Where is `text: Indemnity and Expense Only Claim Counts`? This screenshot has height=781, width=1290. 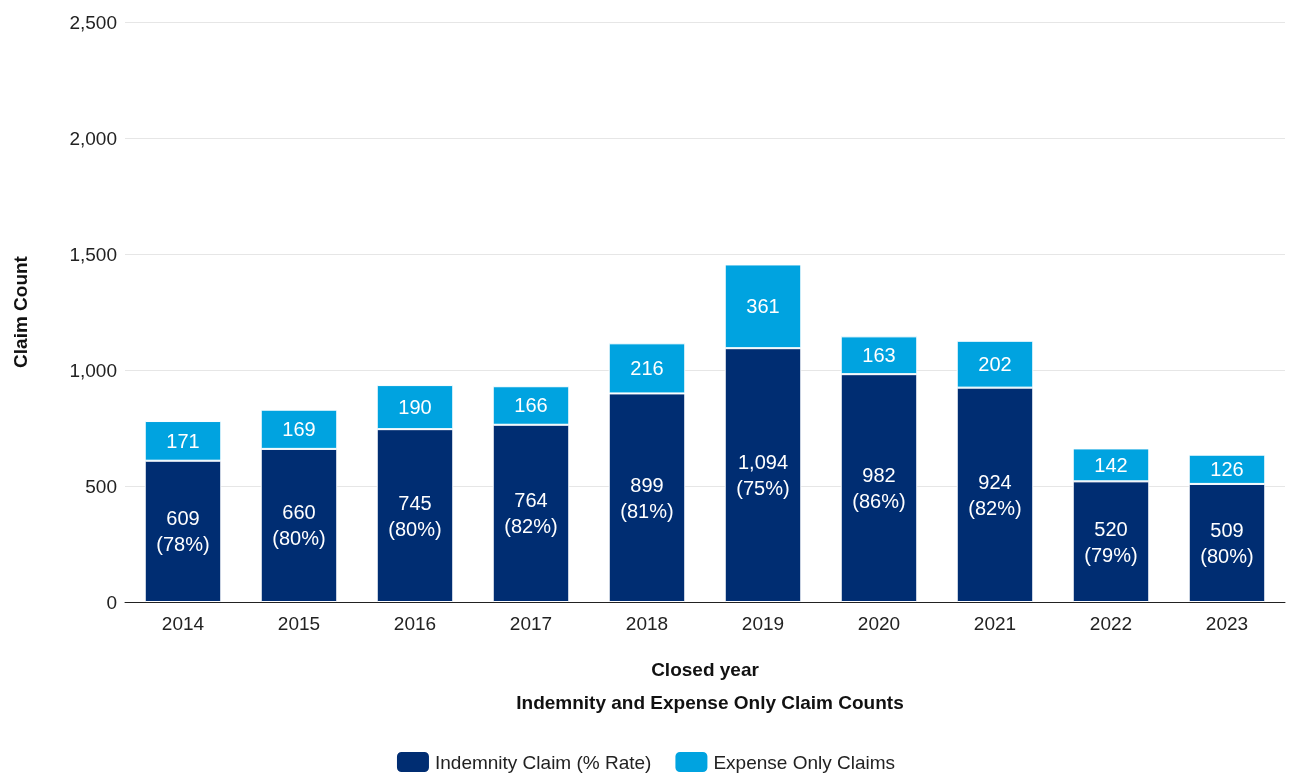
text: Indemnity and Expense Only Claim Counts is located at coordinates (710, 702).